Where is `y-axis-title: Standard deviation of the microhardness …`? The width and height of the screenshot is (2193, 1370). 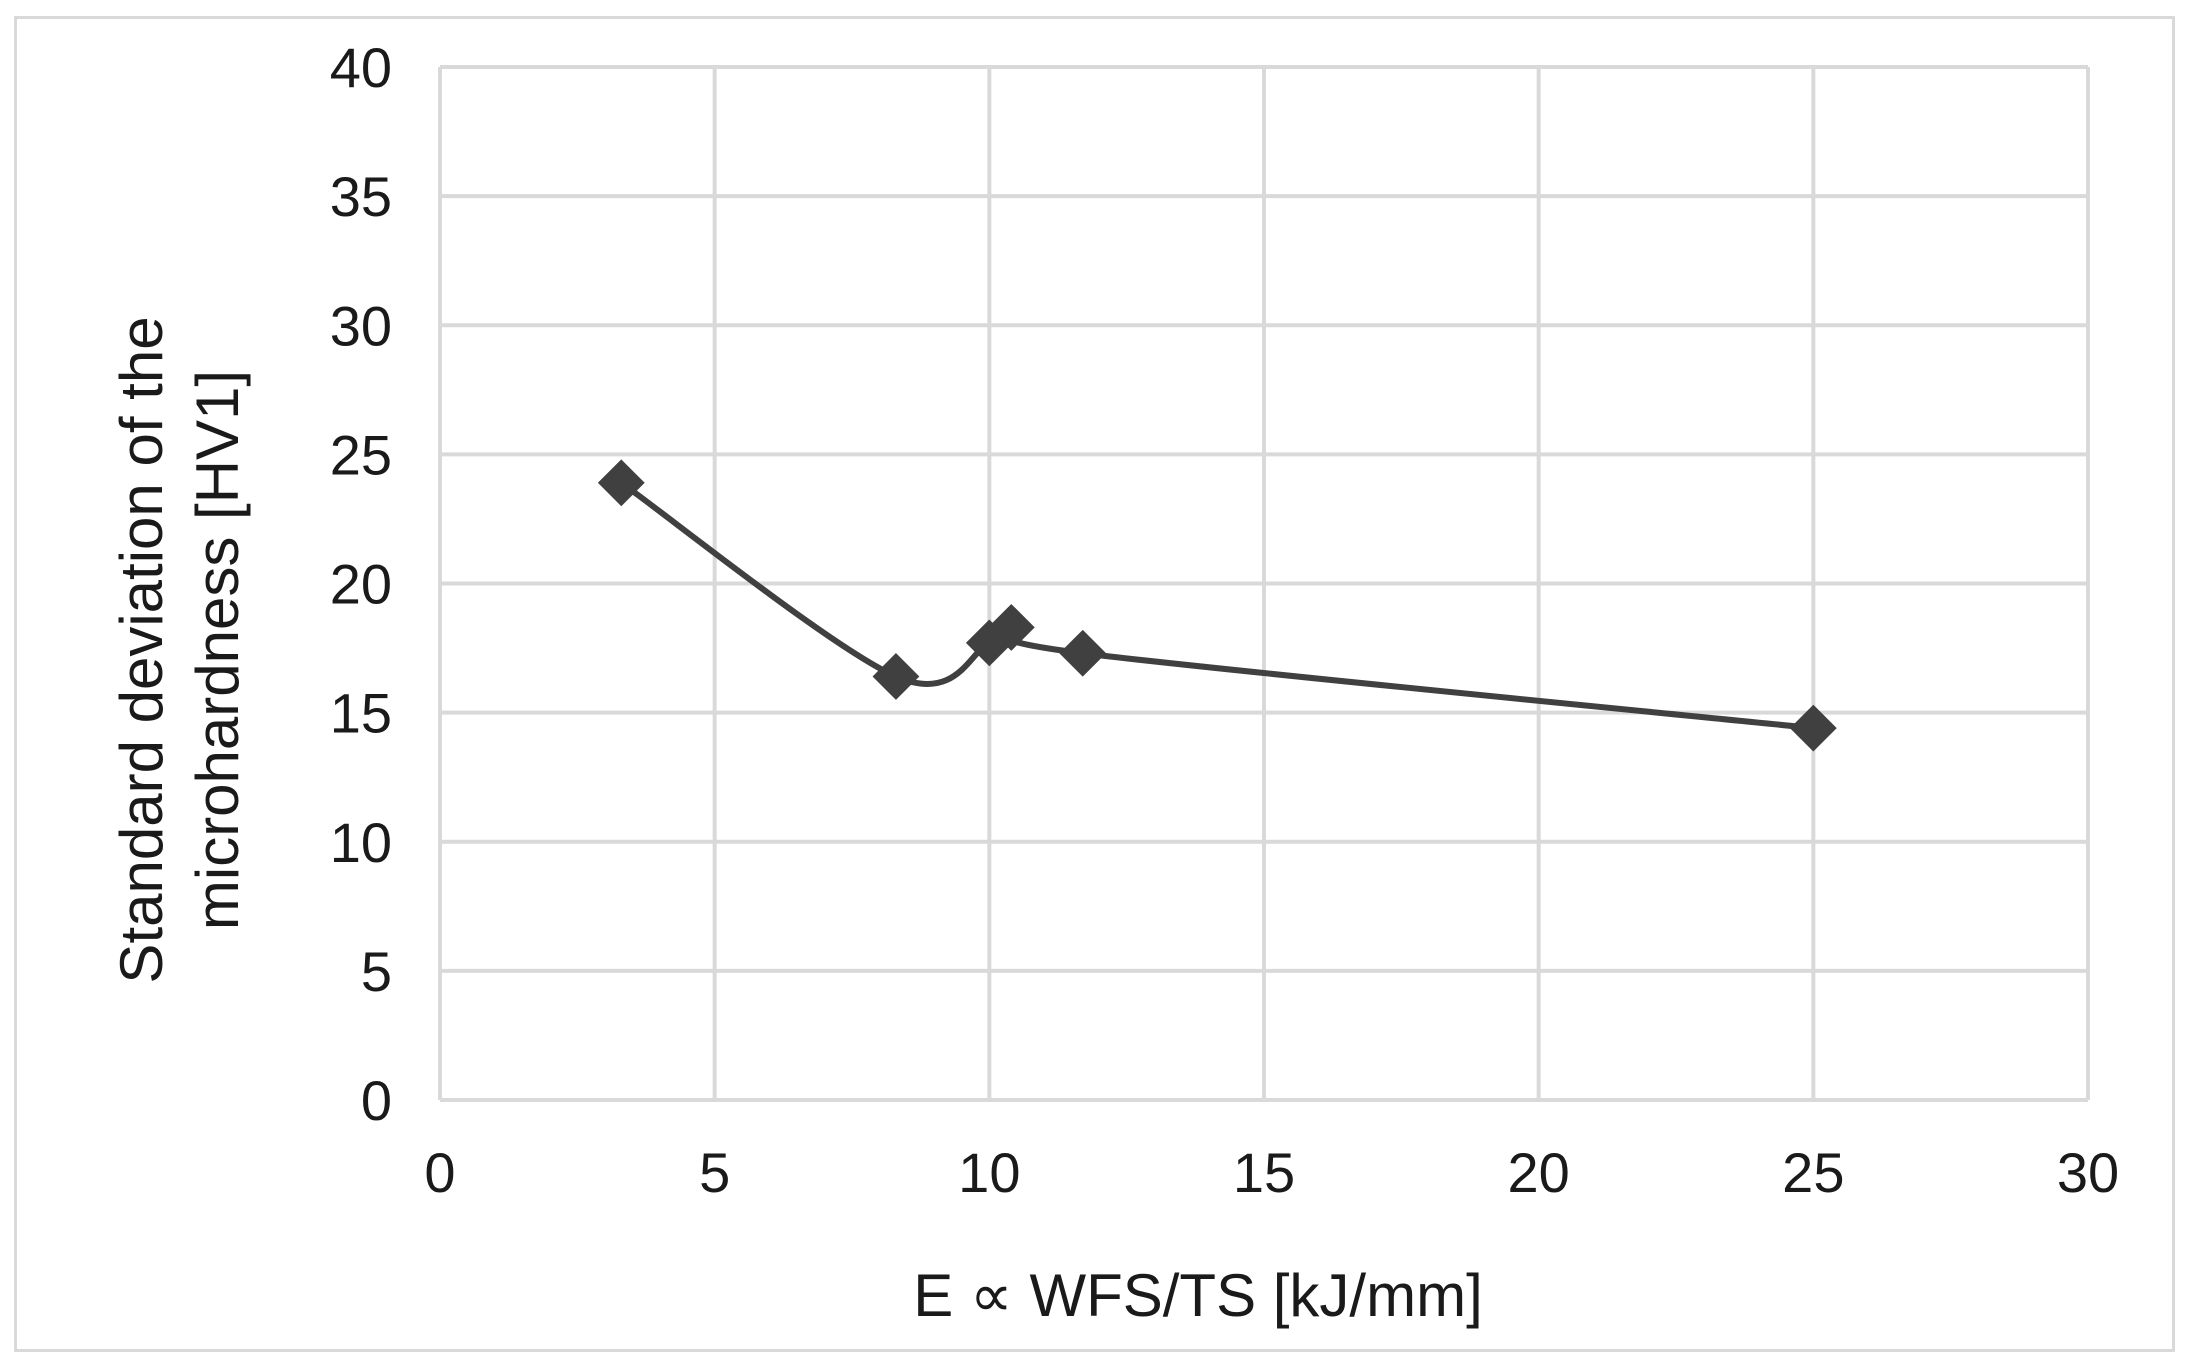 y-axis-title: Standard deviation of the microhardness … is located at coordinates (179, 649).